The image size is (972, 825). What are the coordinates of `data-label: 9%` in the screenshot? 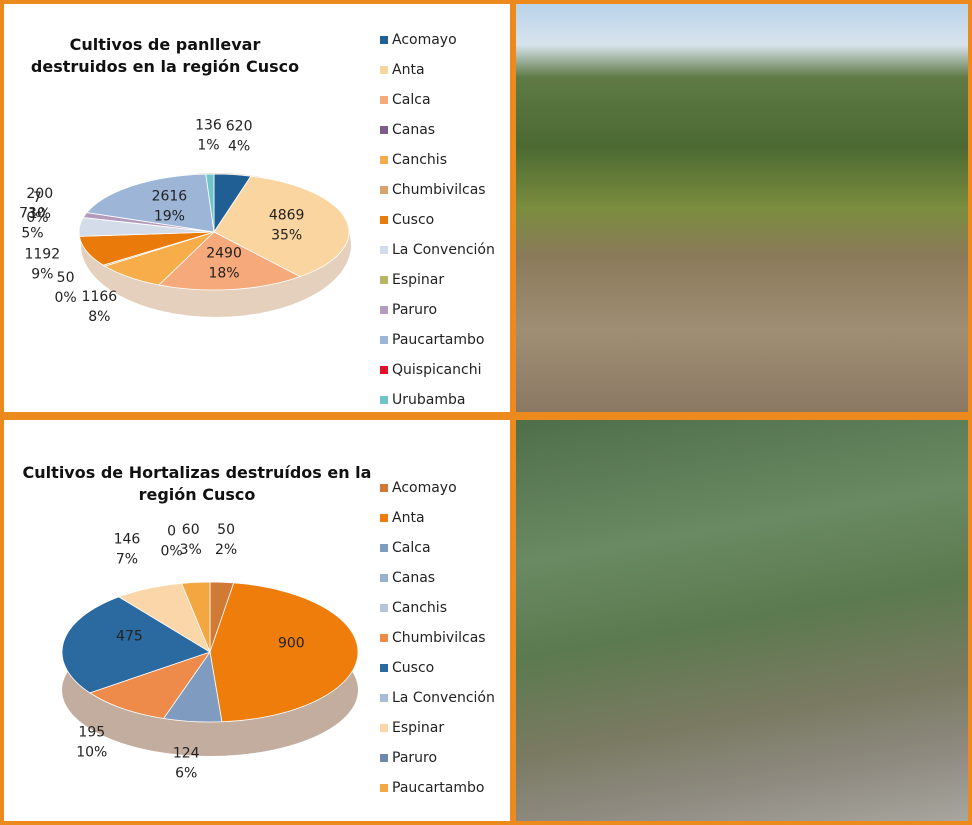 It's located at (42, 274).